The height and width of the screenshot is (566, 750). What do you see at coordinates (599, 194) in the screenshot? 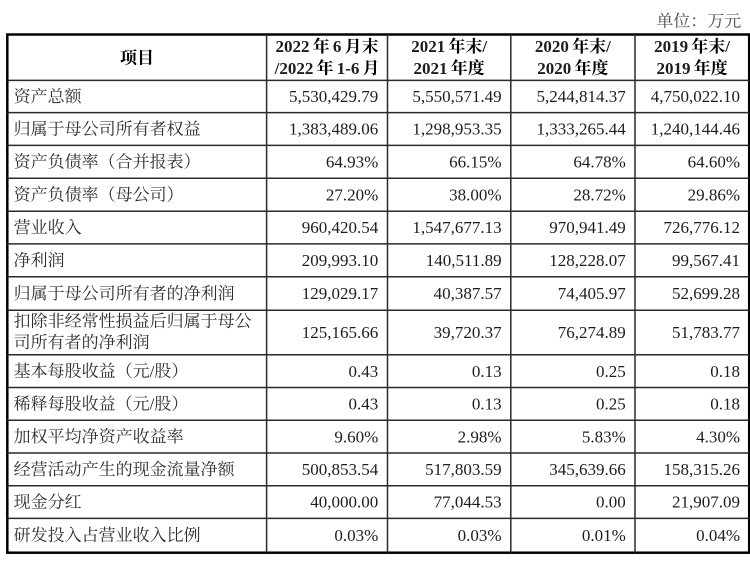
I see `svg-text: 28.72%` at bounding box center [599, 194].